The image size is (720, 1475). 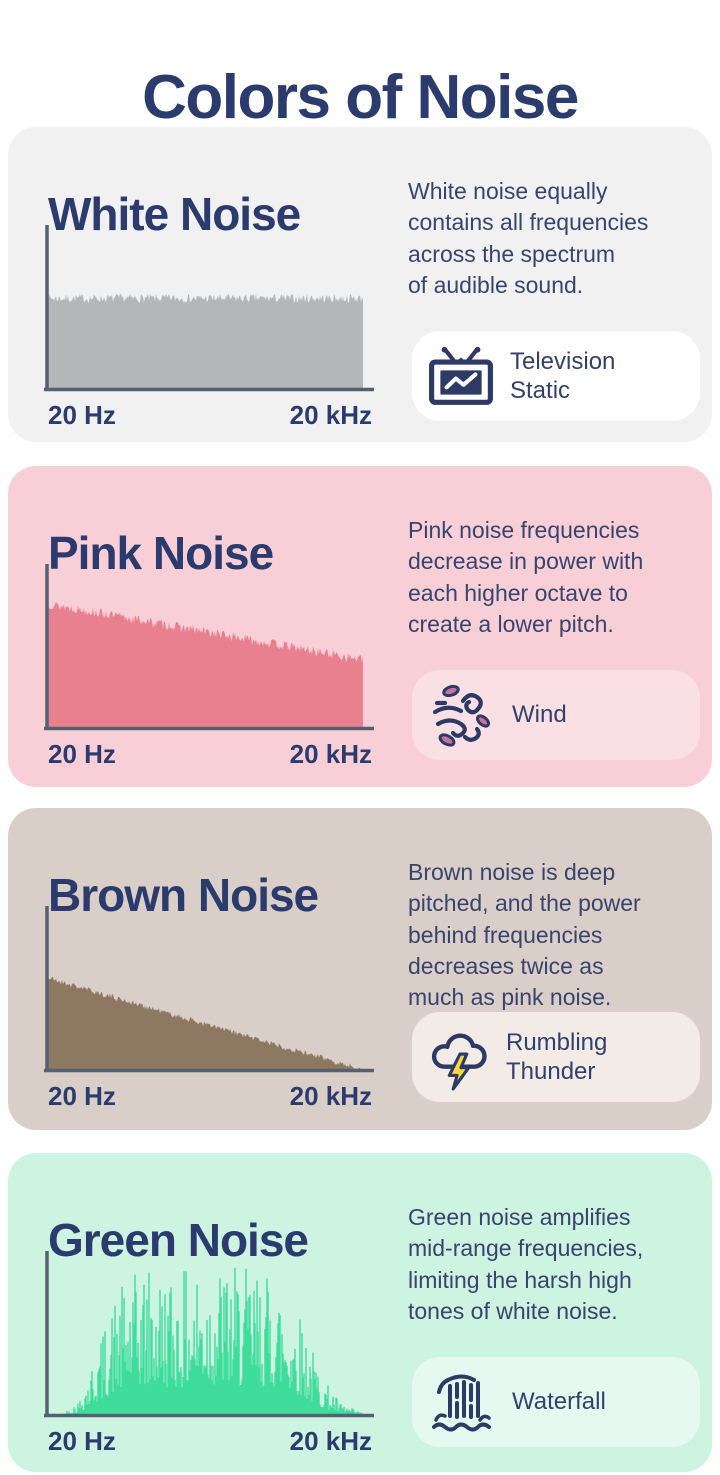 I want to click on example-chip-wind: Wind, so click(x=556, y=715).